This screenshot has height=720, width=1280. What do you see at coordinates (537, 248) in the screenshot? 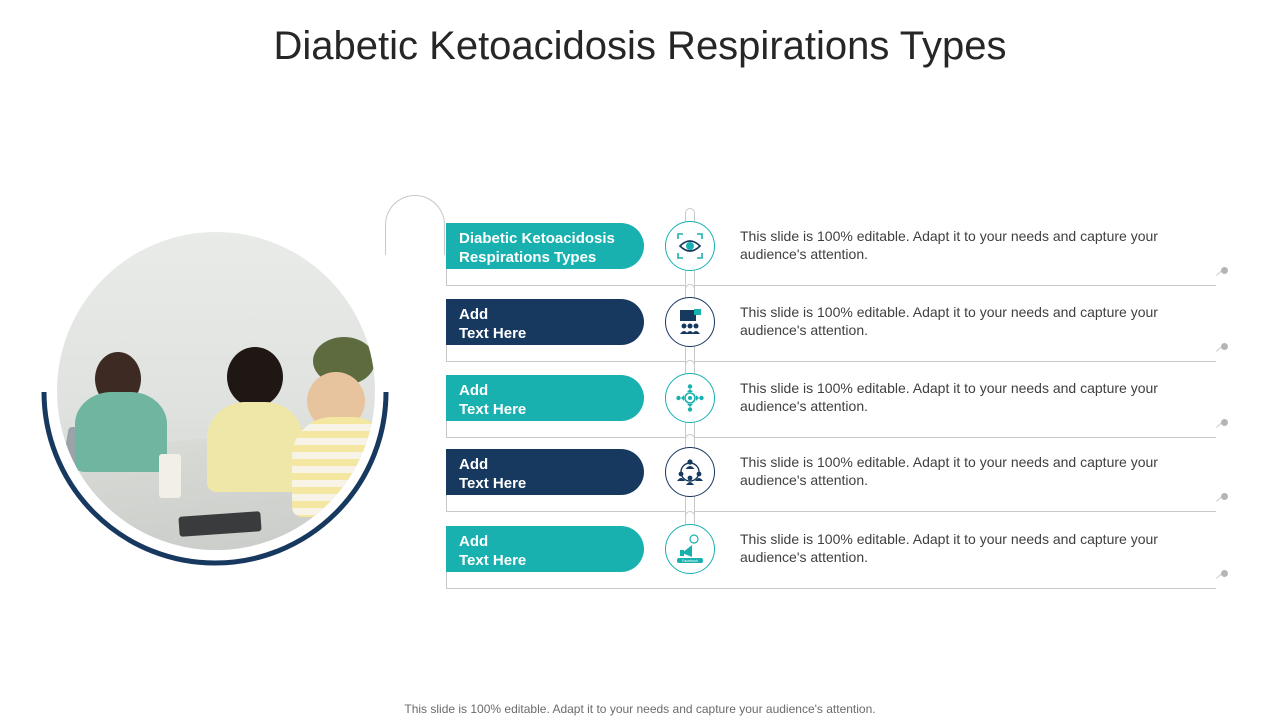
I see `row-label: Diabetic Ketoacidosis Respirations Types` at bounding box center [537, 248].